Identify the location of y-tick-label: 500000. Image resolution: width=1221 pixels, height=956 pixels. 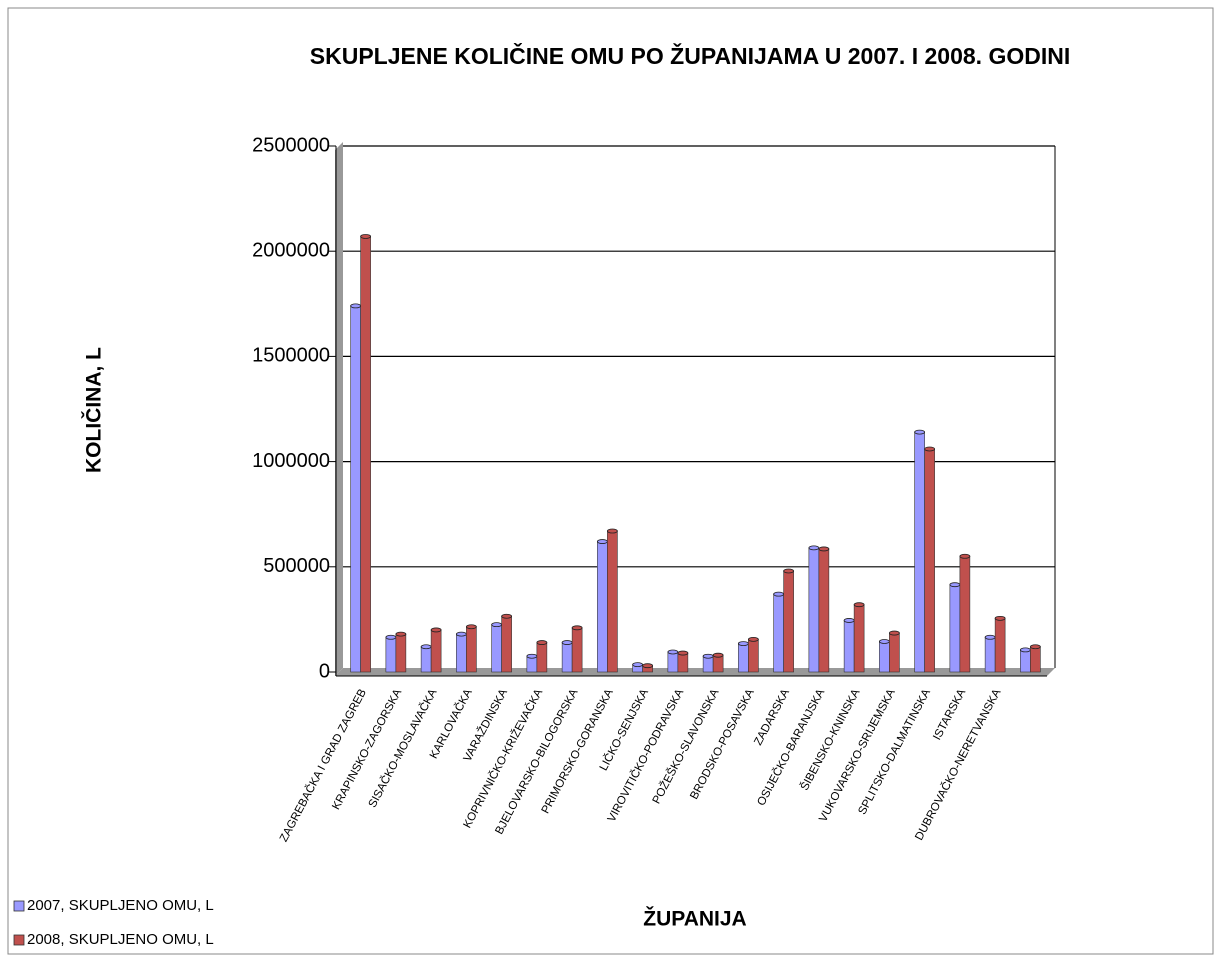
(296, 566).